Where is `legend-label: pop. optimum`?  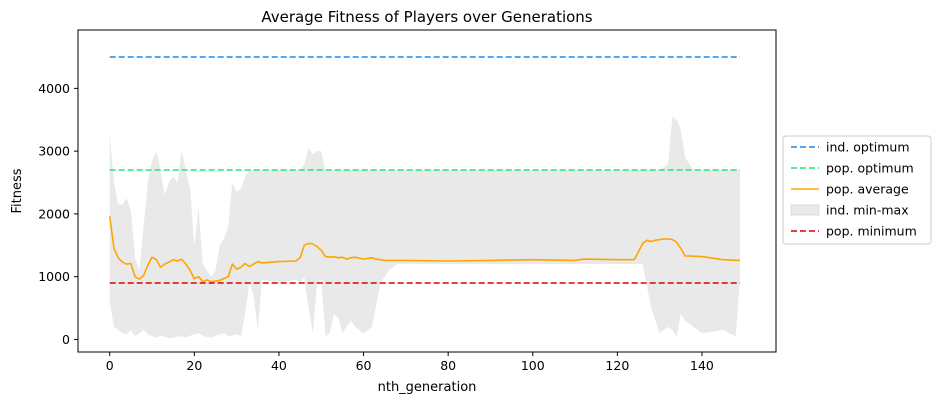 legend-label: pop. optimum is located at coordinates (870, 168).